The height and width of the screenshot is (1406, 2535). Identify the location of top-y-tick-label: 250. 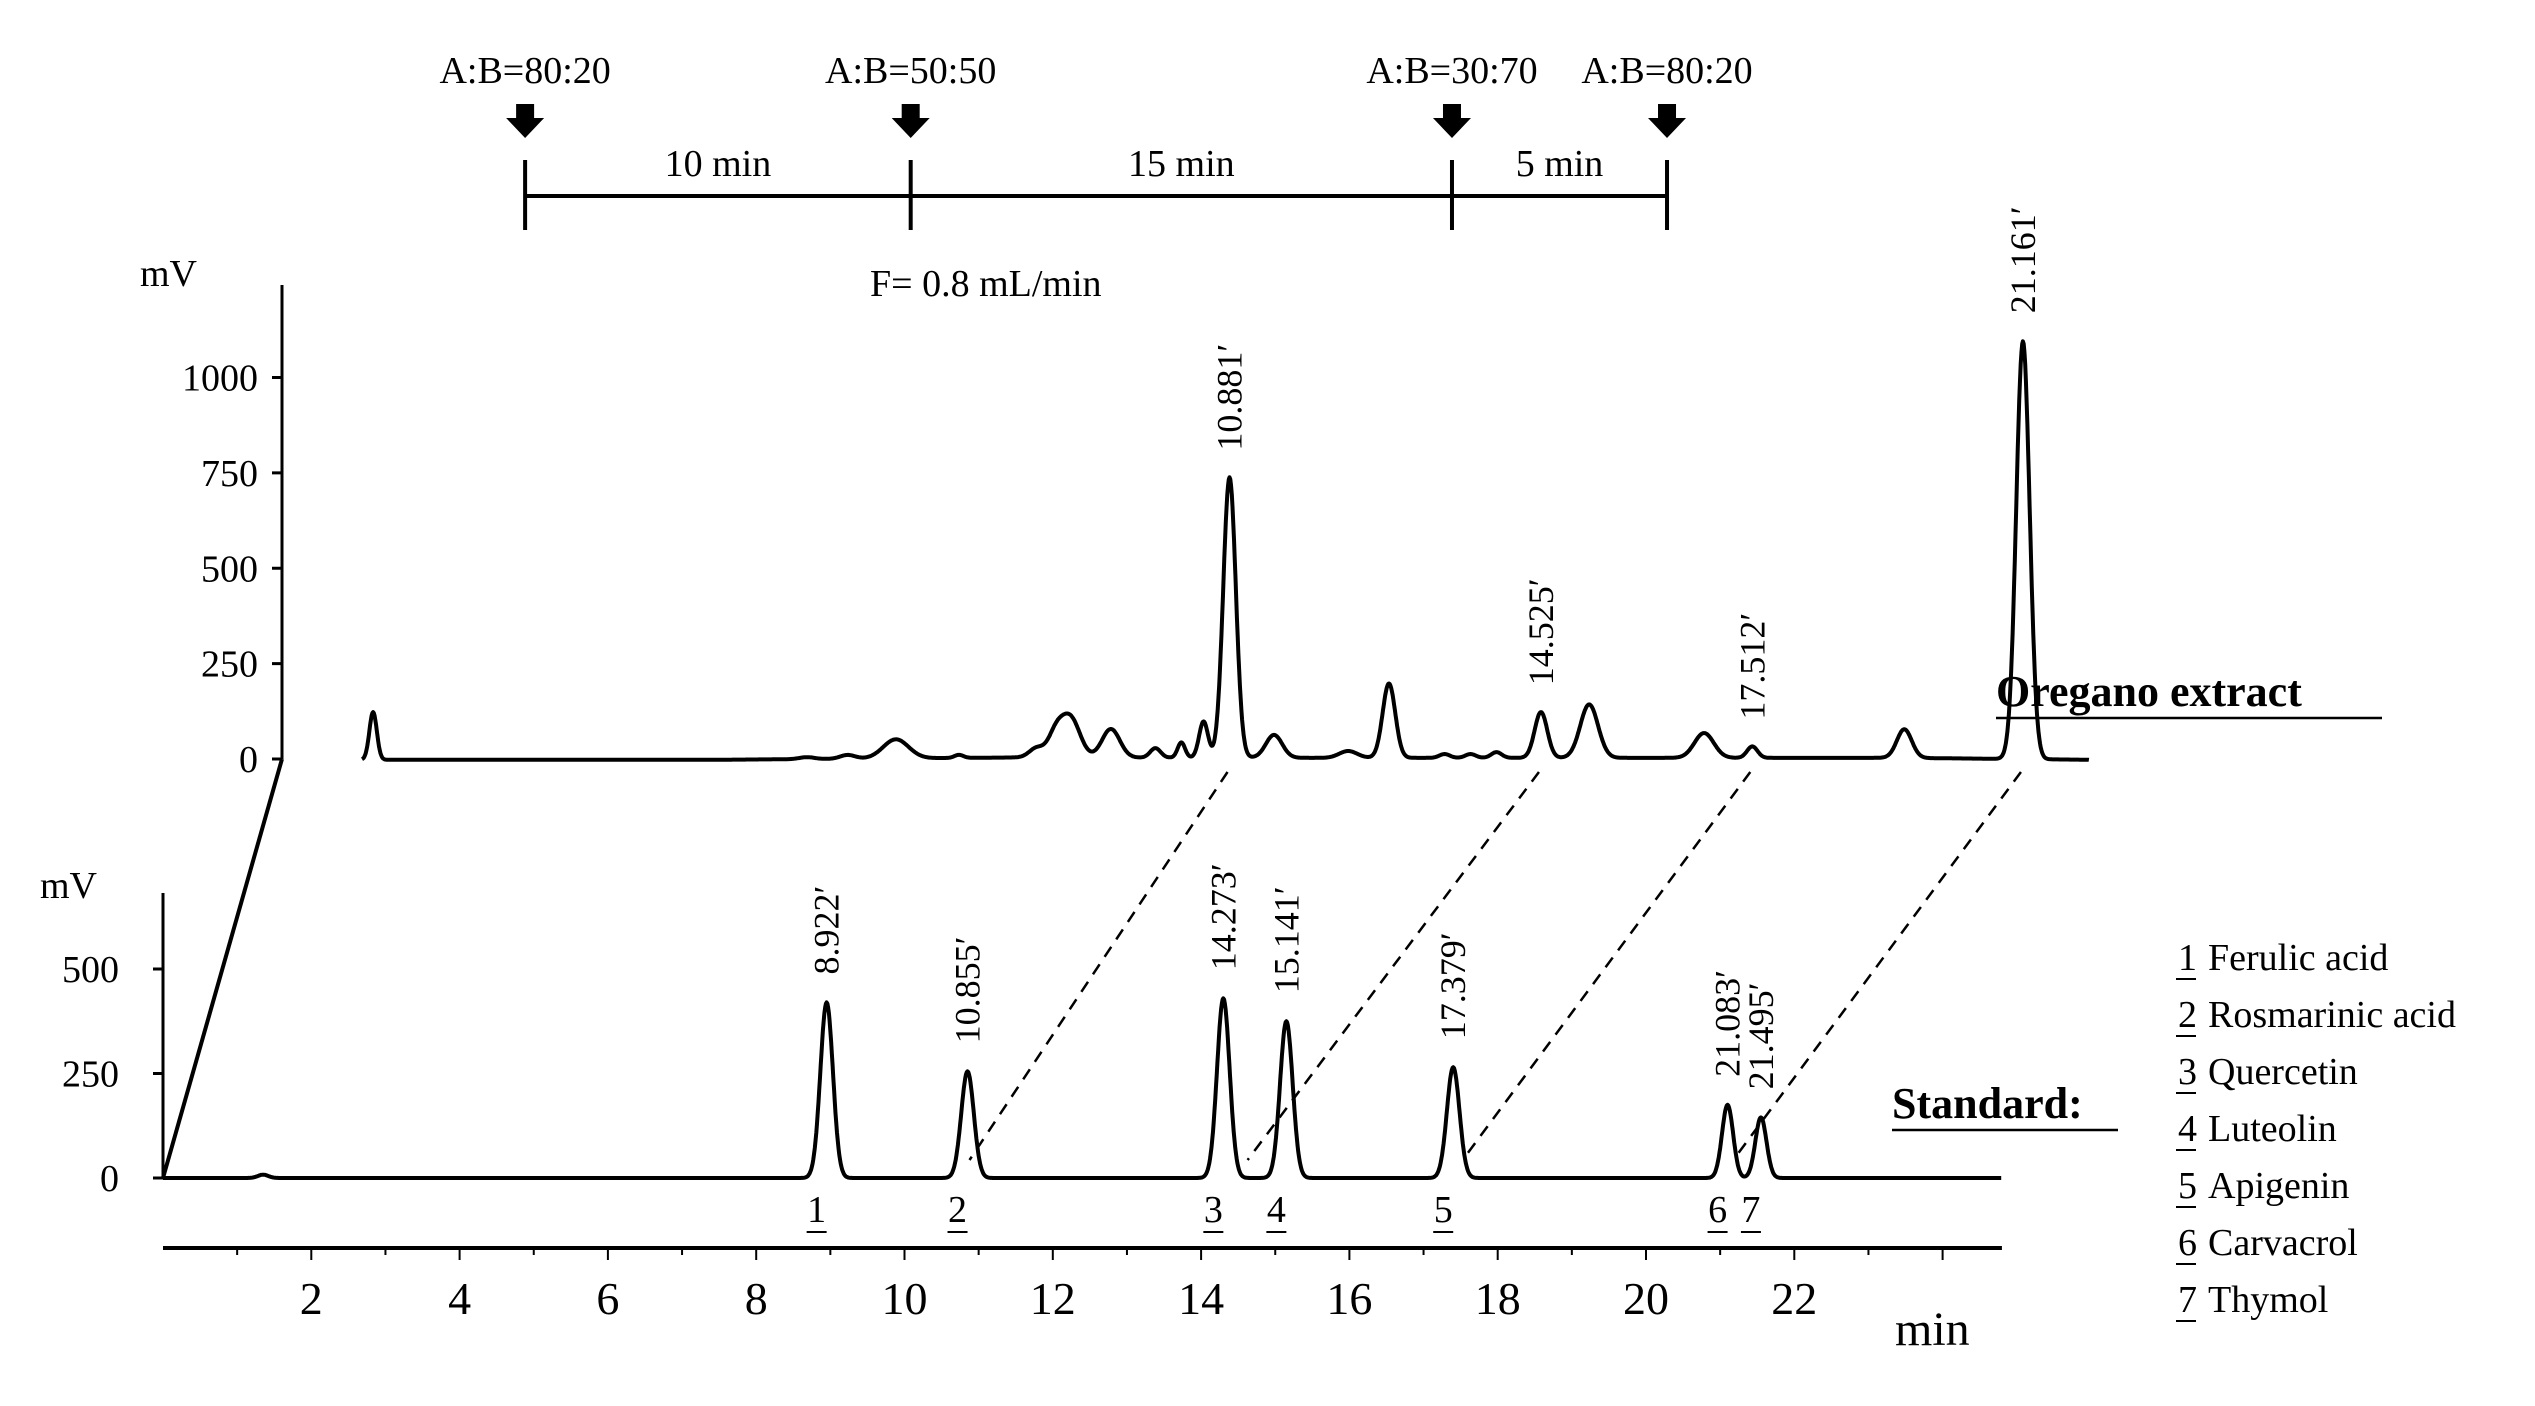
(229, 665).